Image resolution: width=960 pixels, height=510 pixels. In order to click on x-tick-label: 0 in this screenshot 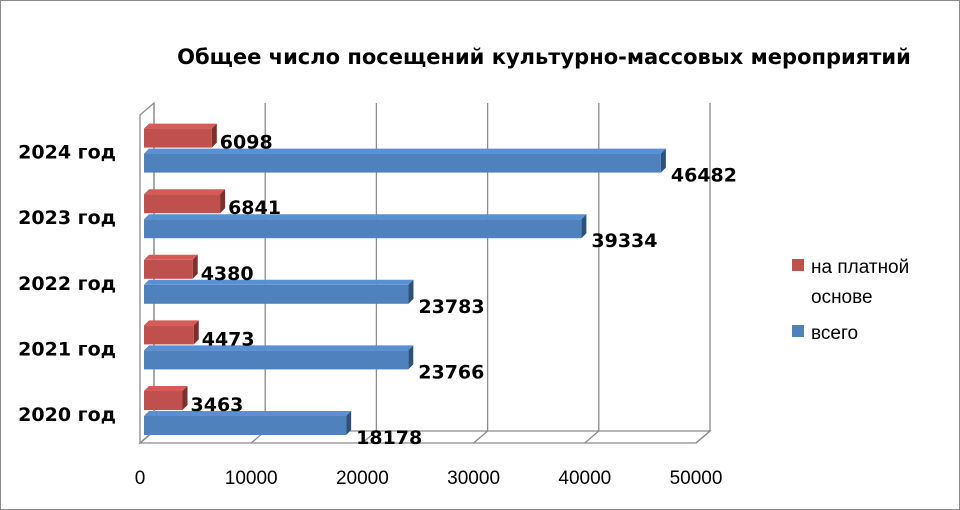, I will do `click(140, 478)`.